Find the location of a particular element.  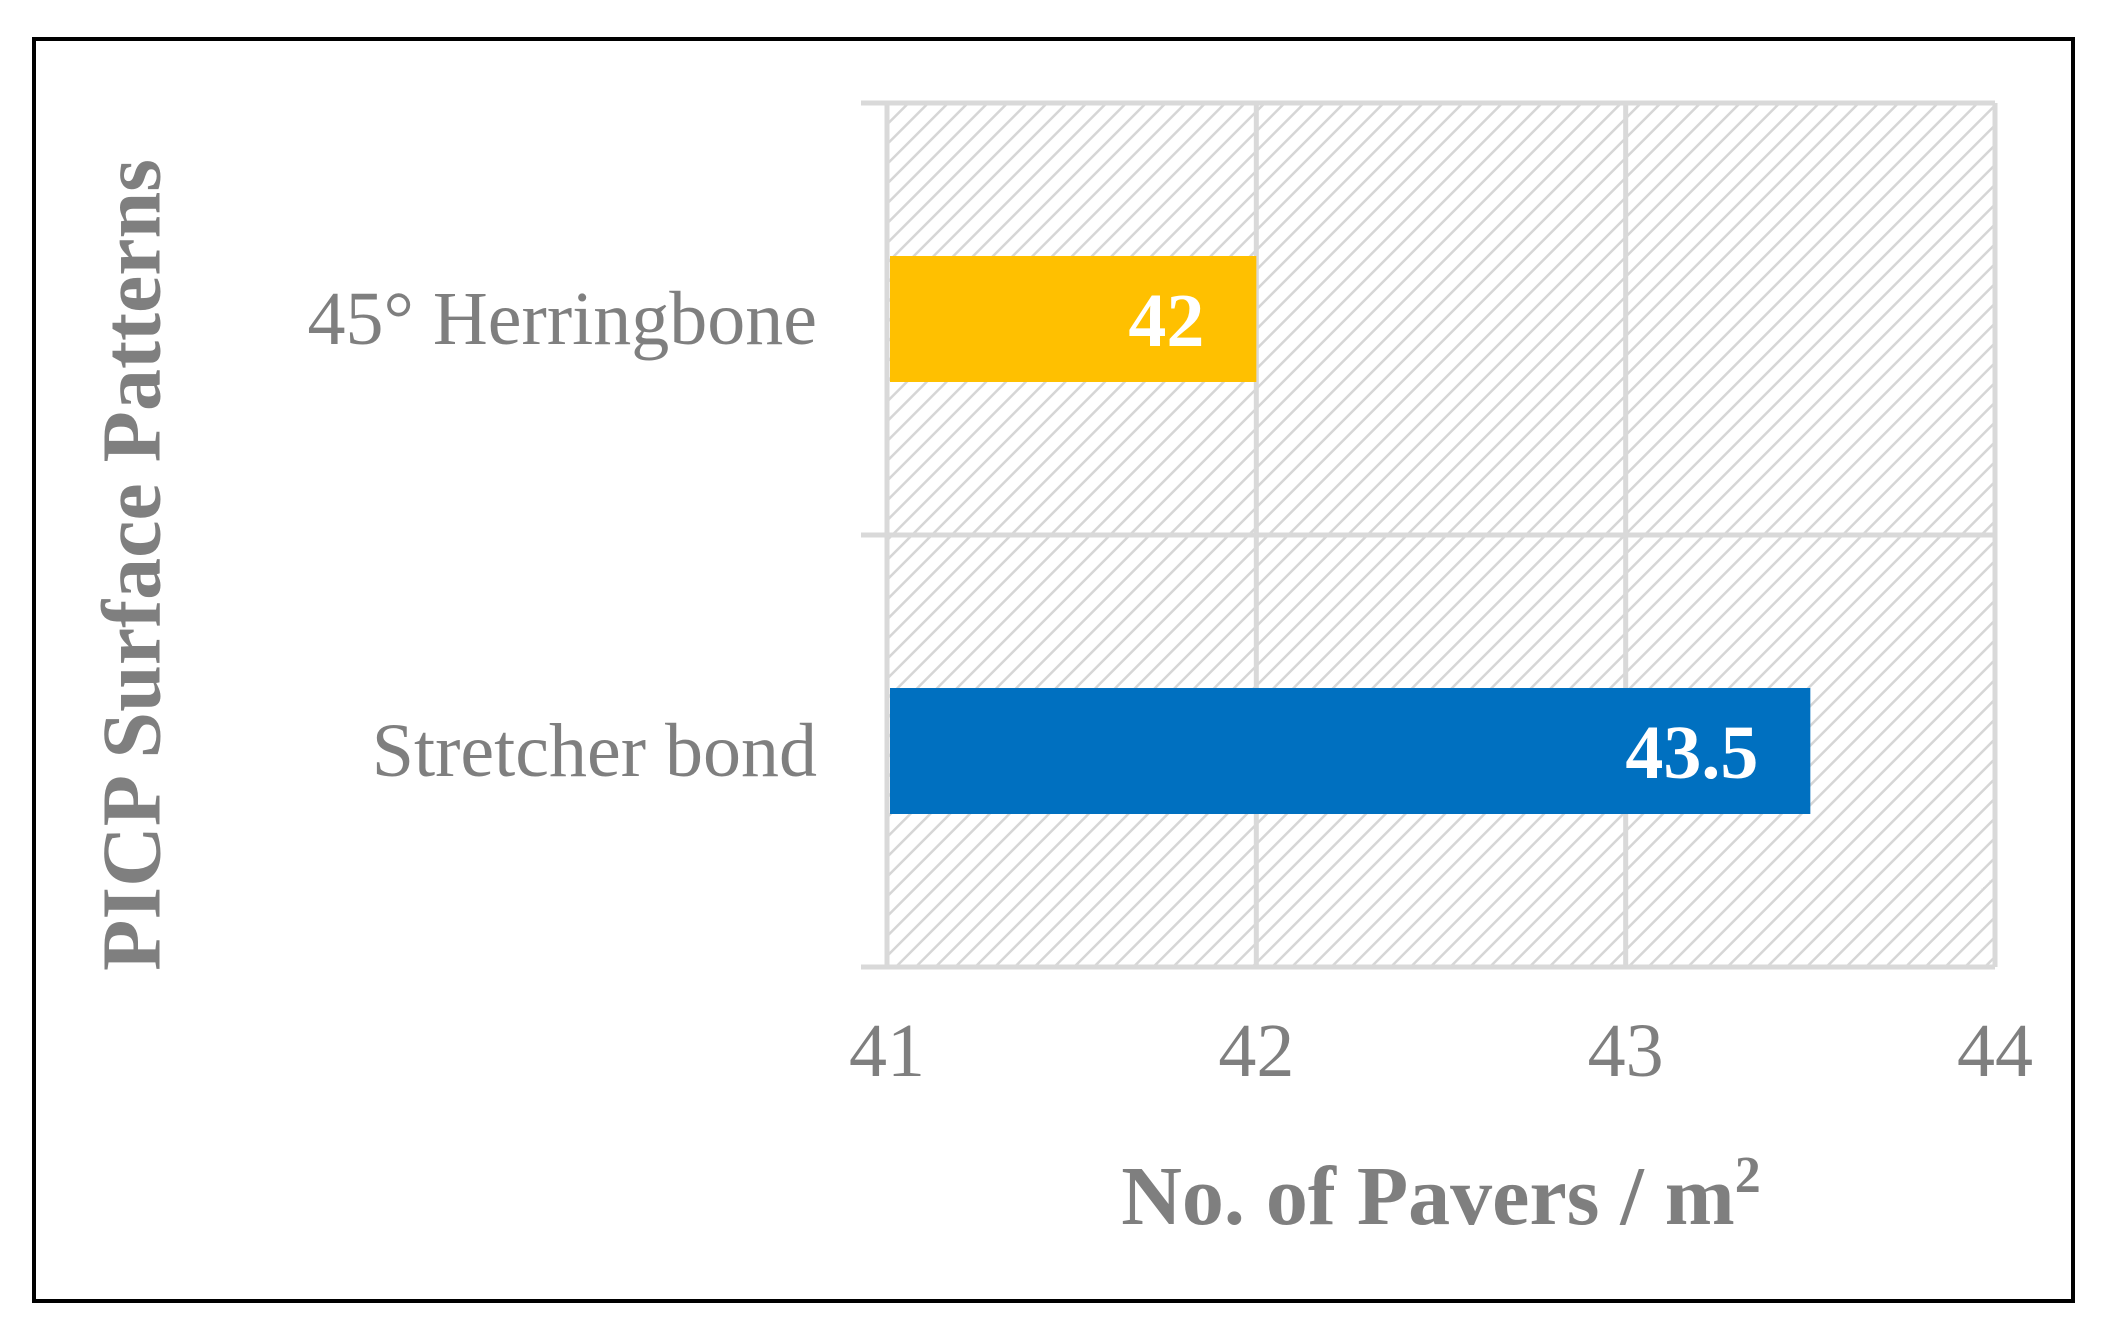

category-label: 45° Herringbone is located at coordinates (562, 319).